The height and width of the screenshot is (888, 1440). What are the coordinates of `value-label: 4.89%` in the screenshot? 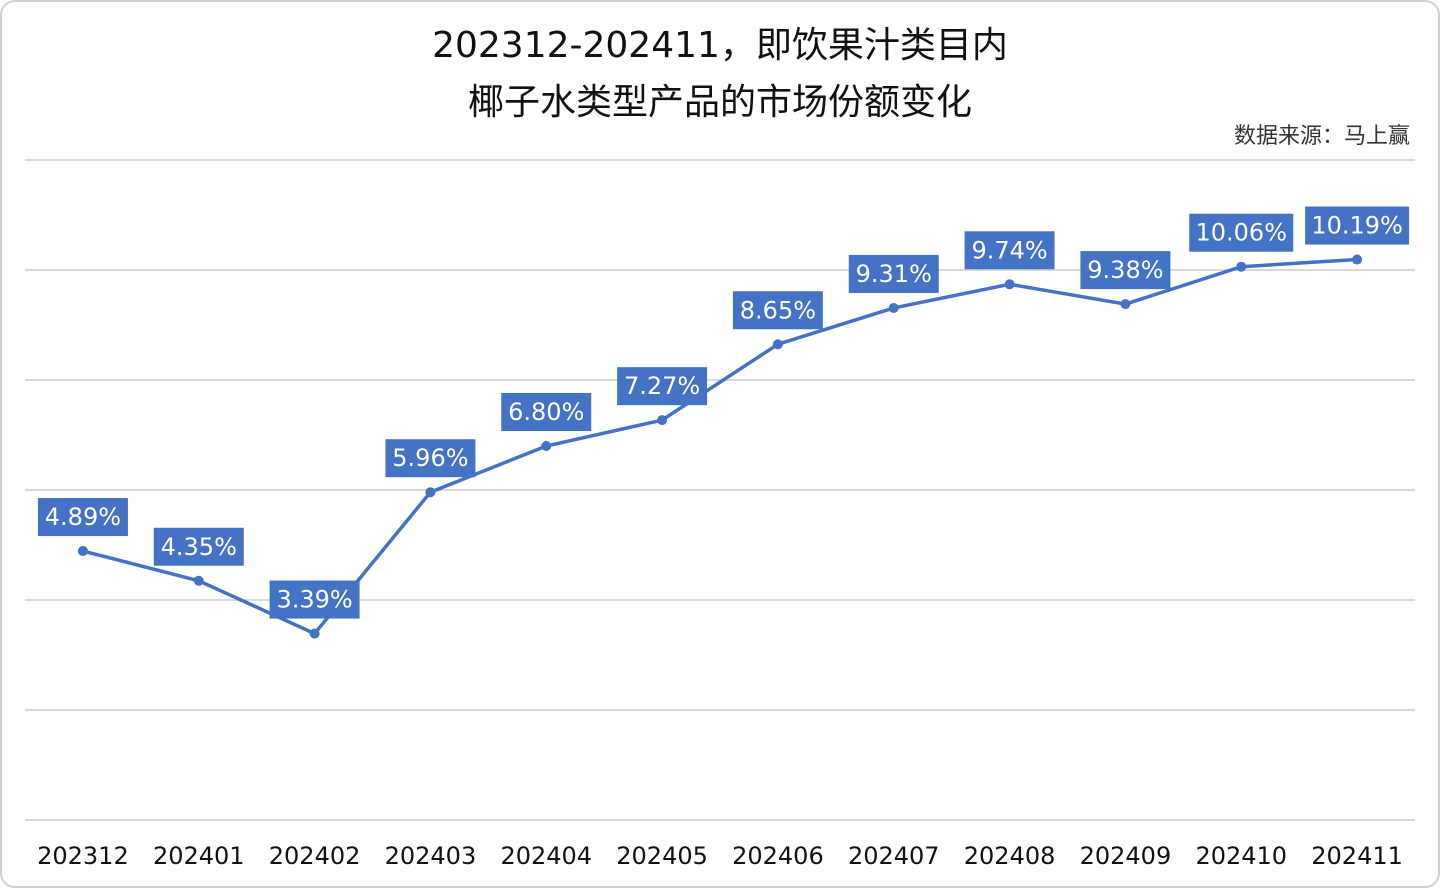 It's located at (83, 517).